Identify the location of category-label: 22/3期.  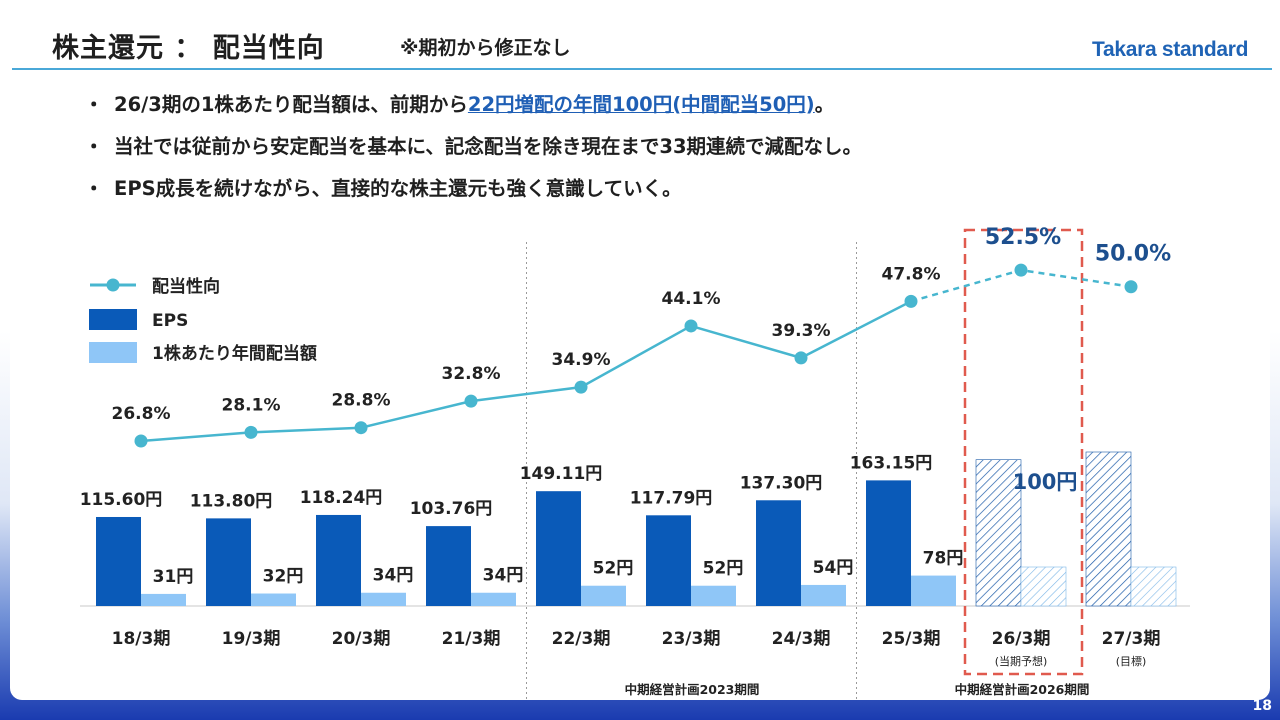
(581, 639).